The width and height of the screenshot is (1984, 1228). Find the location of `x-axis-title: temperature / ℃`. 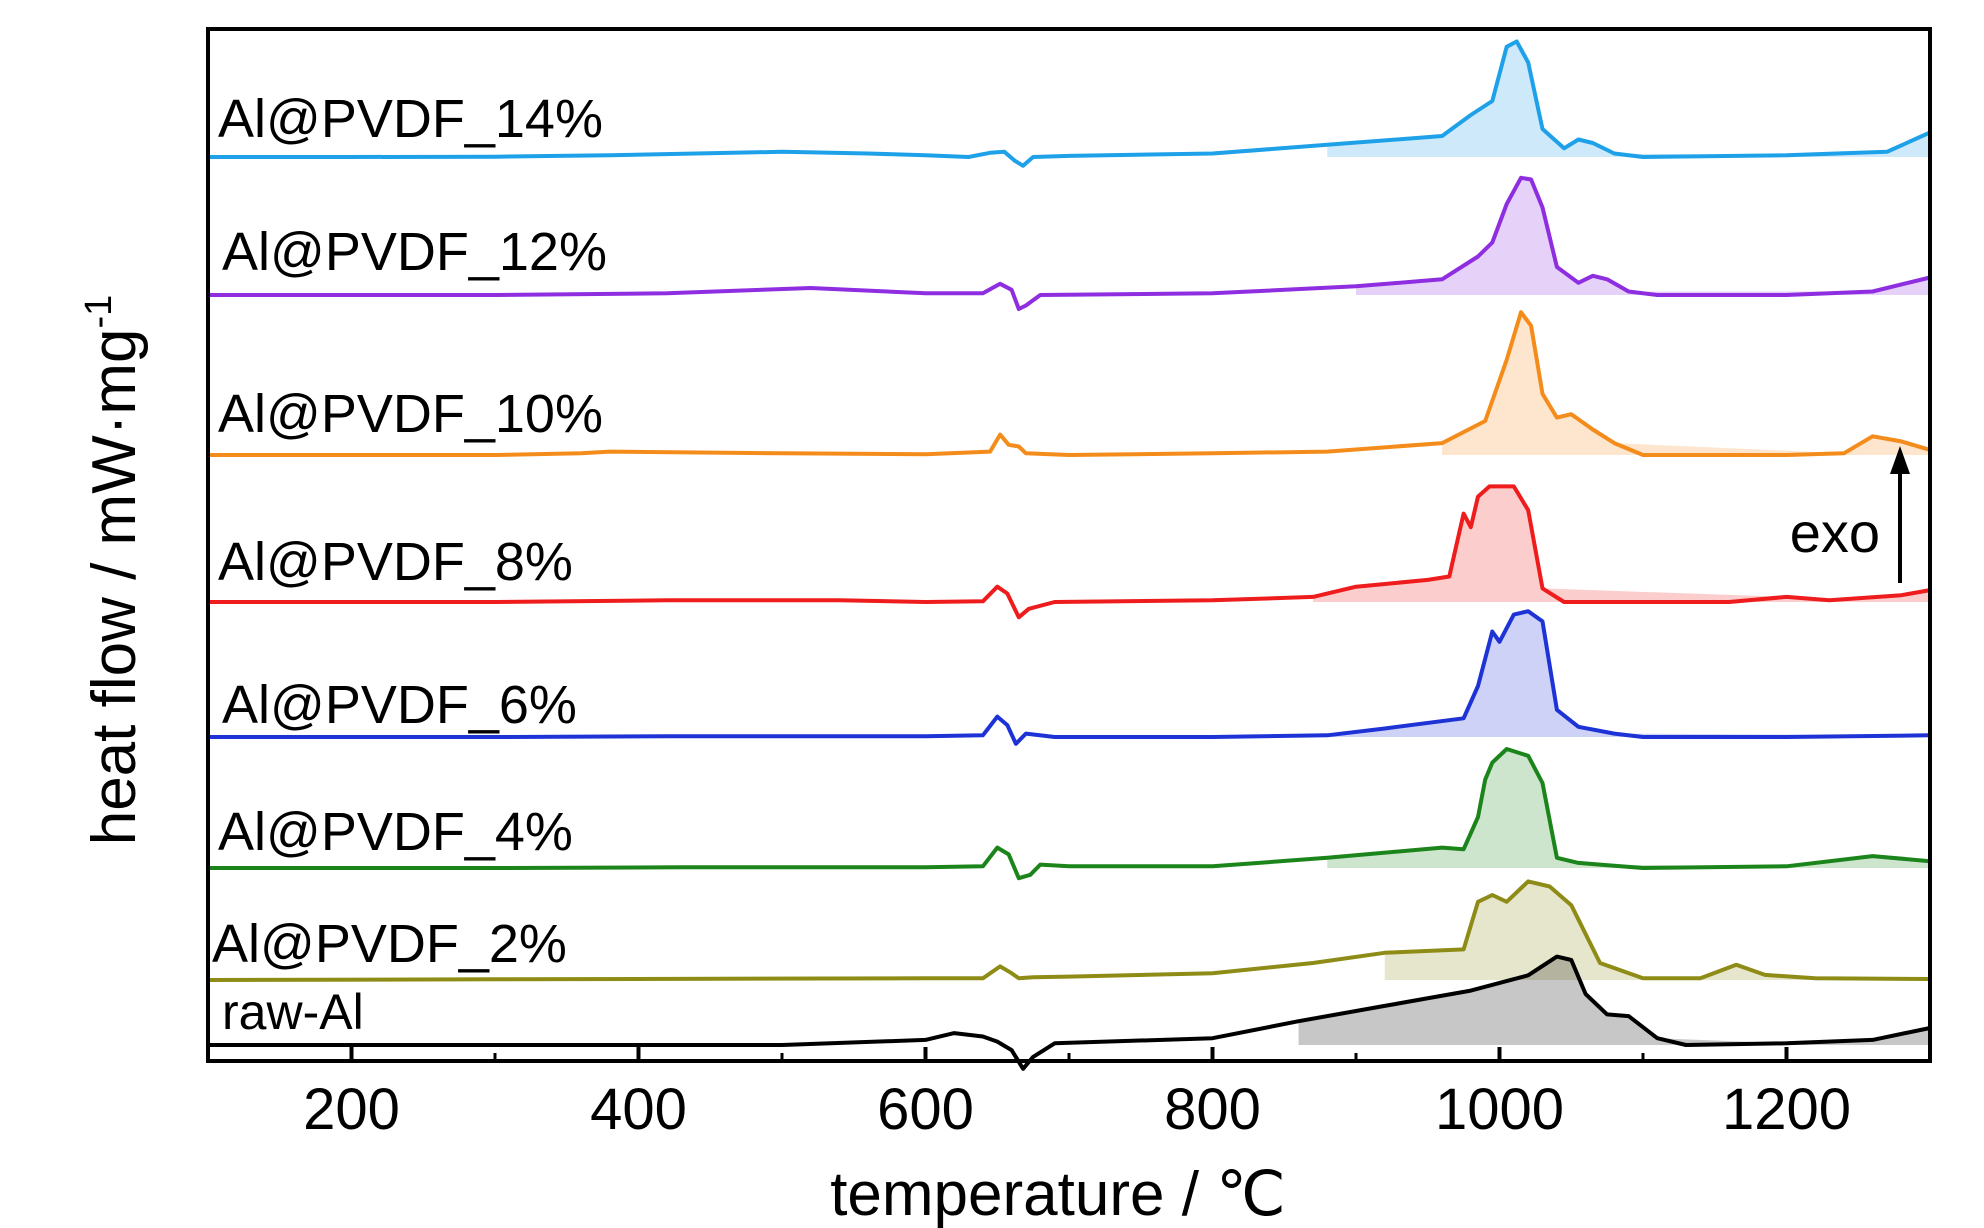

x-axis-title: temperature / ℃ is located at coordinates (1058, 1194).